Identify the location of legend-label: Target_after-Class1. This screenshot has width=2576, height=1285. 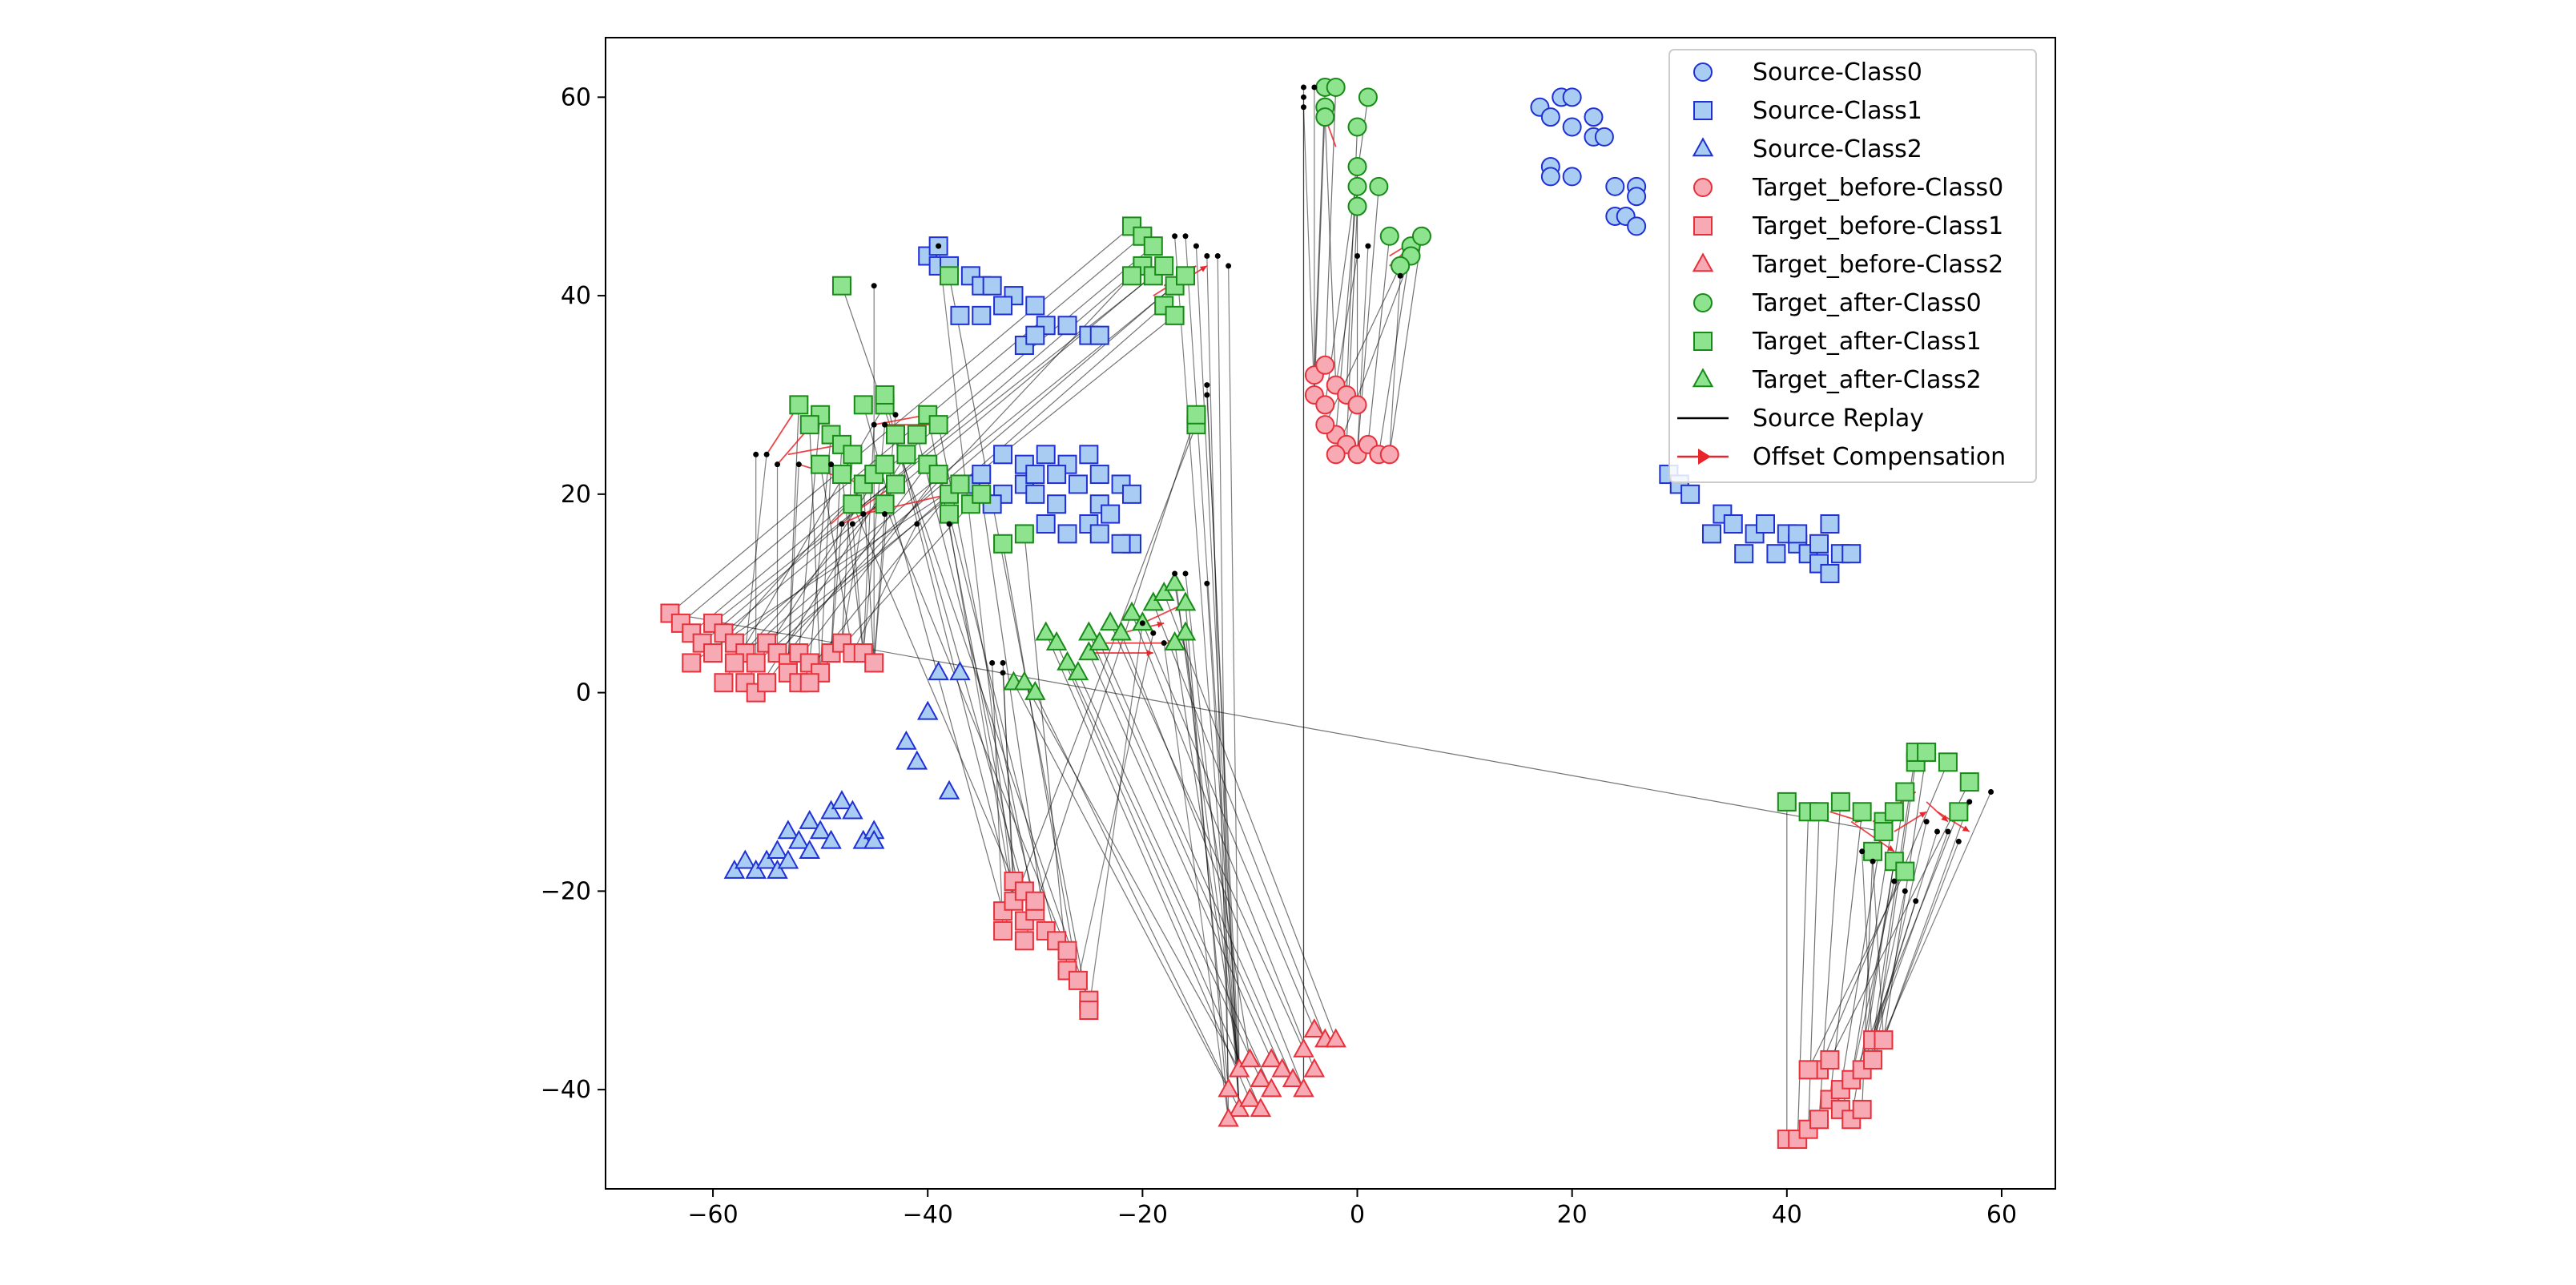
(1867, 342).